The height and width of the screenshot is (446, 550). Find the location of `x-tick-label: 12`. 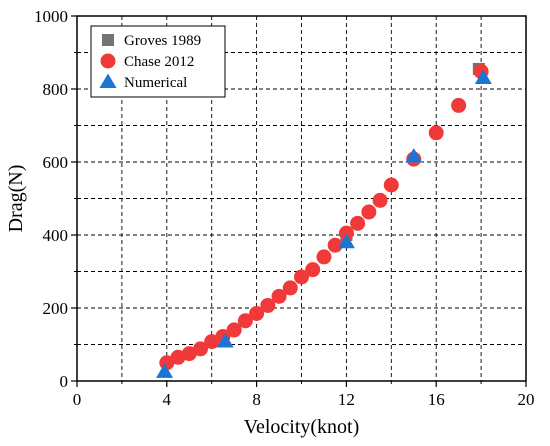

x-tick-label: 12 is located at coordinates (346, 399).